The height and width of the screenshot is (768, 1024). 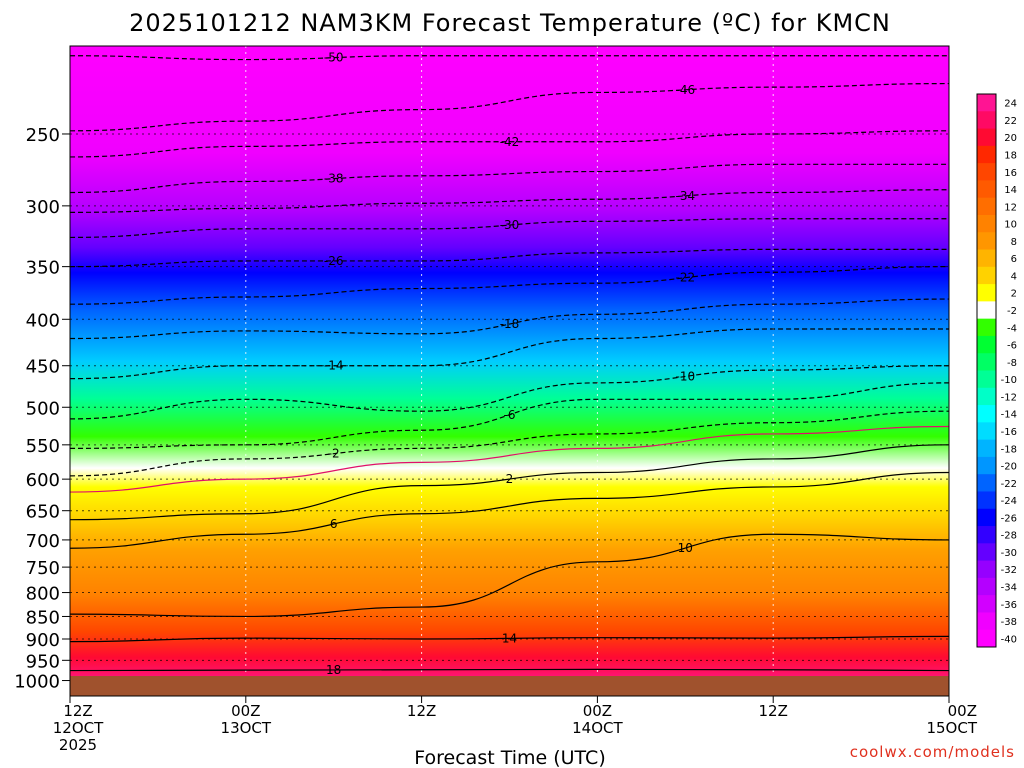 I want to click on isotherm-label: -34, so click(x=685, y=196).